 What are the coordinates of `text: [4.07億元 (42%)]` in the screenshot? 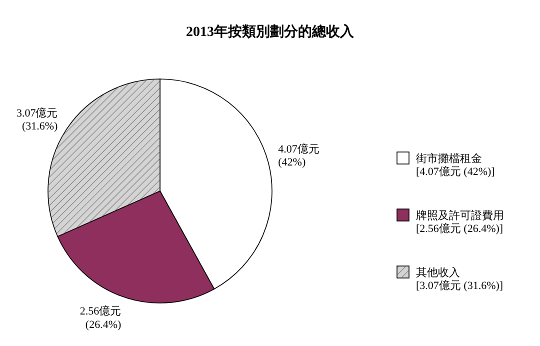 It's located at (455, 171).